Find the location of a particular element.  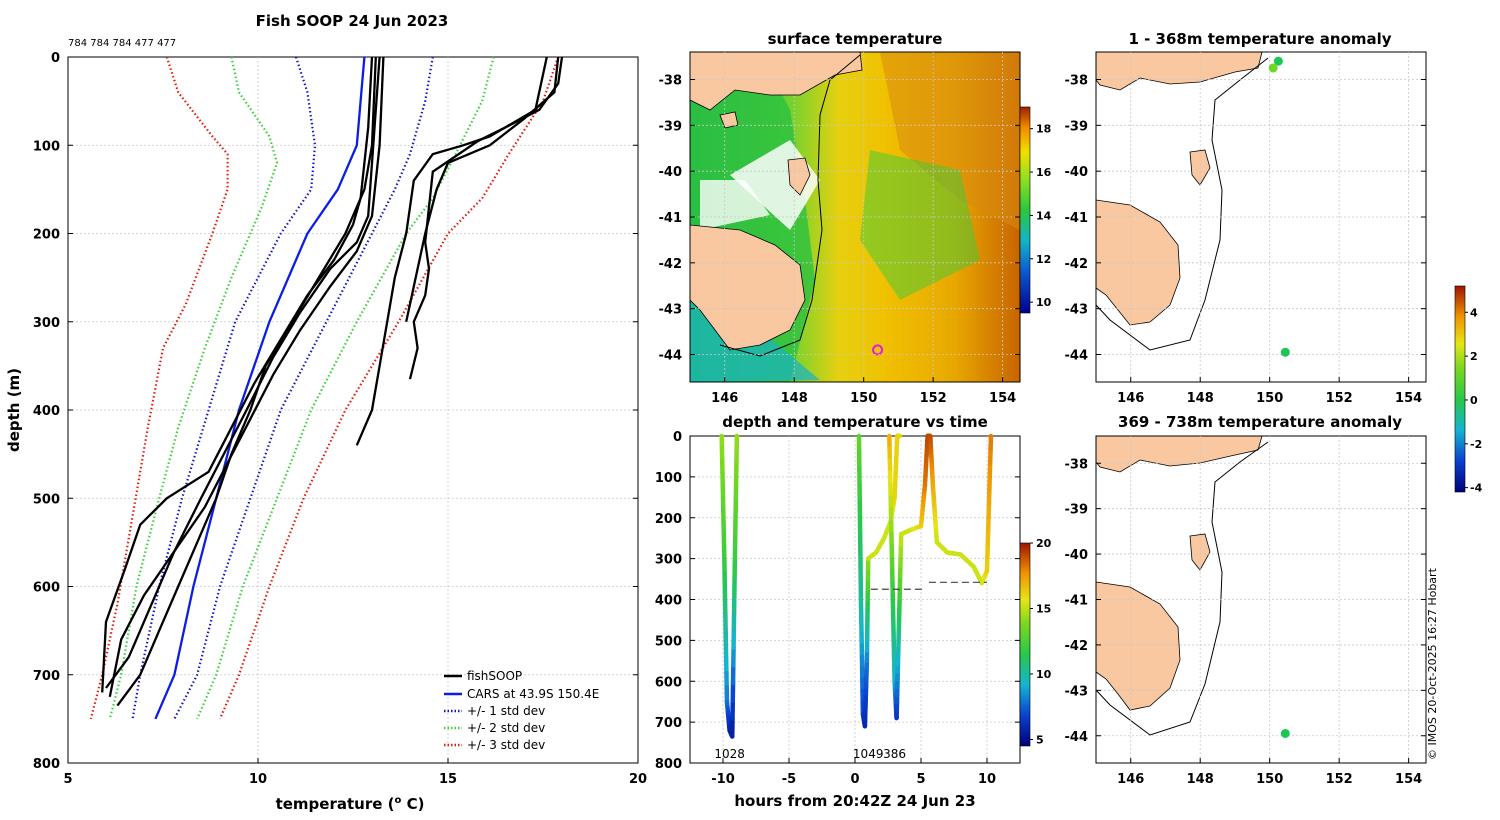

time-x-ticks: -10 -5 0 5 10 is located at coordinates (853, 772).